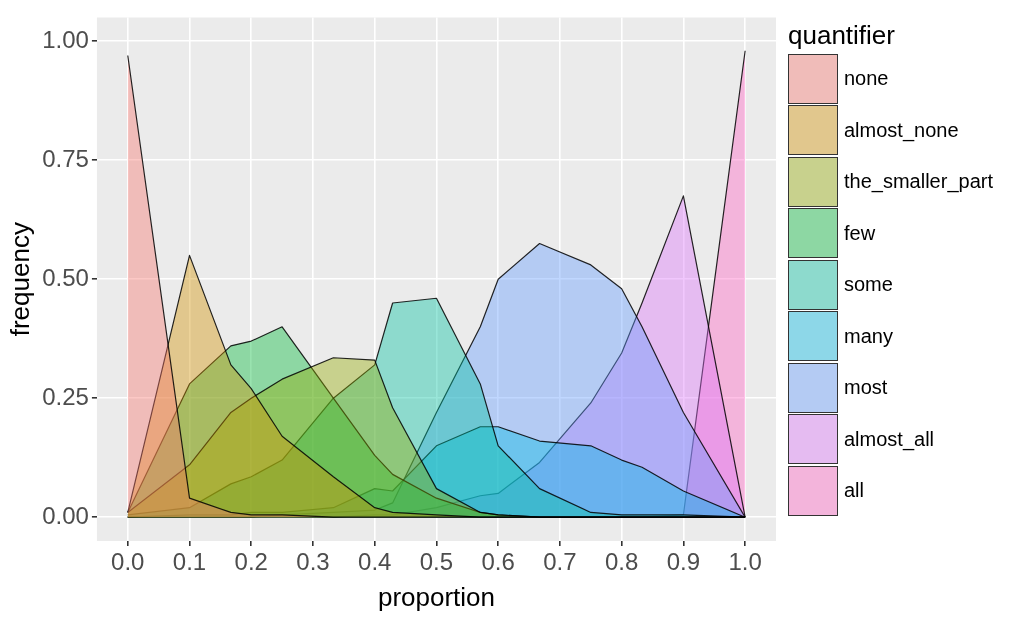 The width and height of the screenshot is (1027, 618). Describe the element at coordinates (65, 396) in the screenshot. I see `y-tick-label: 0.25` at that location.